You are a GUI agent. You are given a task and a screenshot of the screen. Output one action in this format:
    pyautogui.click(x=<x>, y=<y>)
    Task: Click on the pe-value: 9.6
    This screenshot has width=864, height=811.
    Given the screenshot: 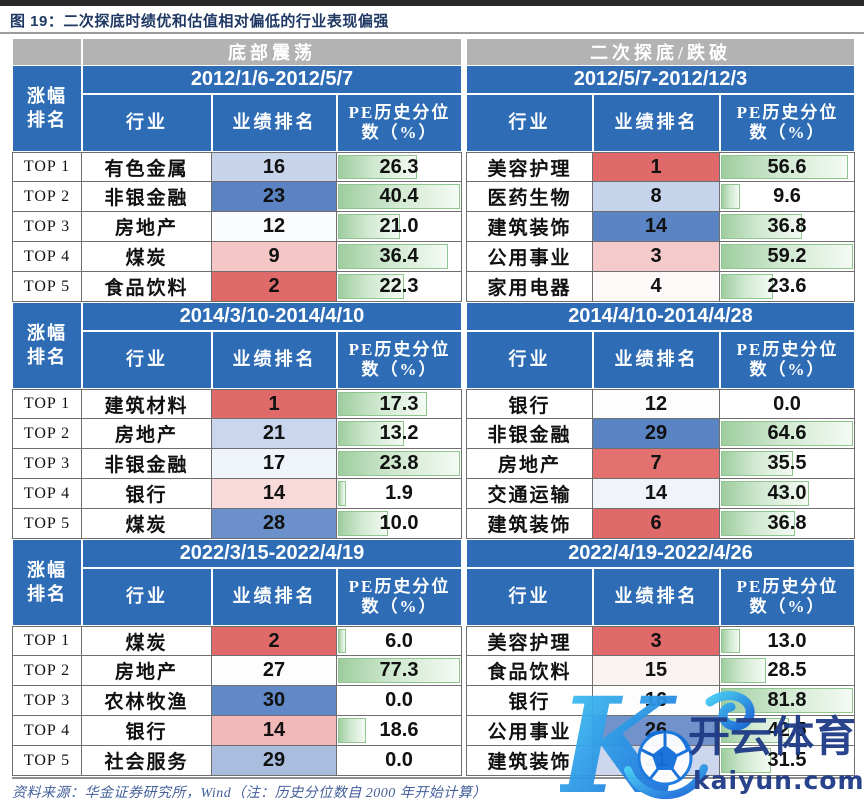 What is the action you would take?
    pyautogui.click(x=787, y=196)
    